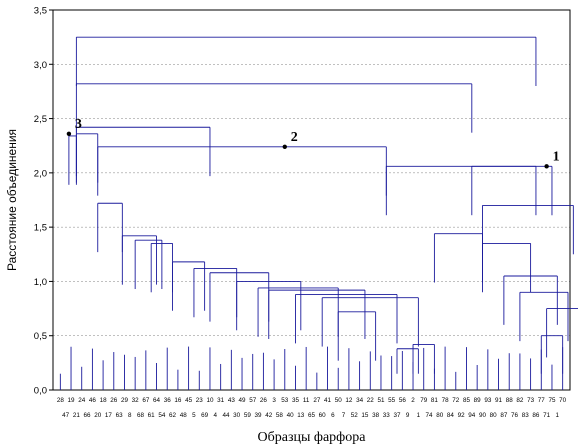  I want to click on y-tick-label: 1,0, so click(40, 282).